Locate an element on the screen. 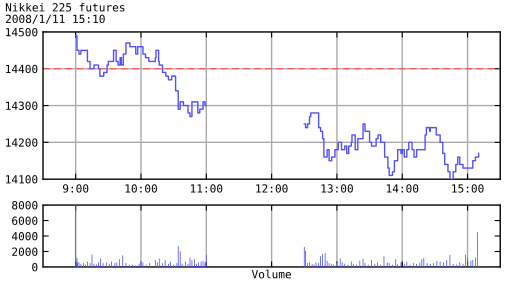 The image size is (512, 288). y-tick-label: 14300 is located at coordinates (22, 106).